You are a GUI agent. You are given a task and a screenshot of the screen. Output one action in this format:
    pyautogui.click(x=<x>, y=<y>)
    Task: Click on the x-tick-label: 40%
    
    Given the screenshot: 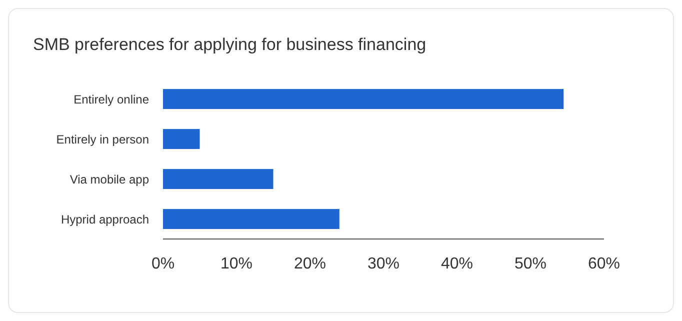 What is the action you would take?
    pyautogui.click(x=457, y=263)
    